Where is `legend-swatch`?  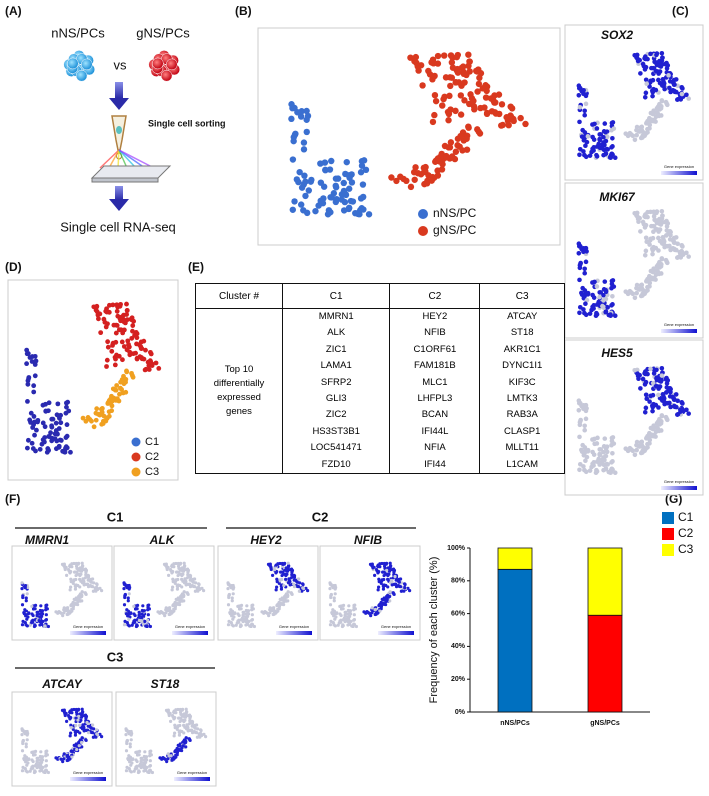
legend-swatch is located at coordinates (668, 518).